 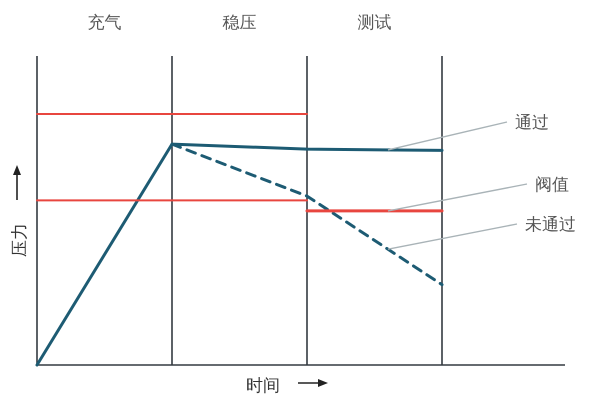 I want to click on text: 阀值, so click(x=552, y=185).